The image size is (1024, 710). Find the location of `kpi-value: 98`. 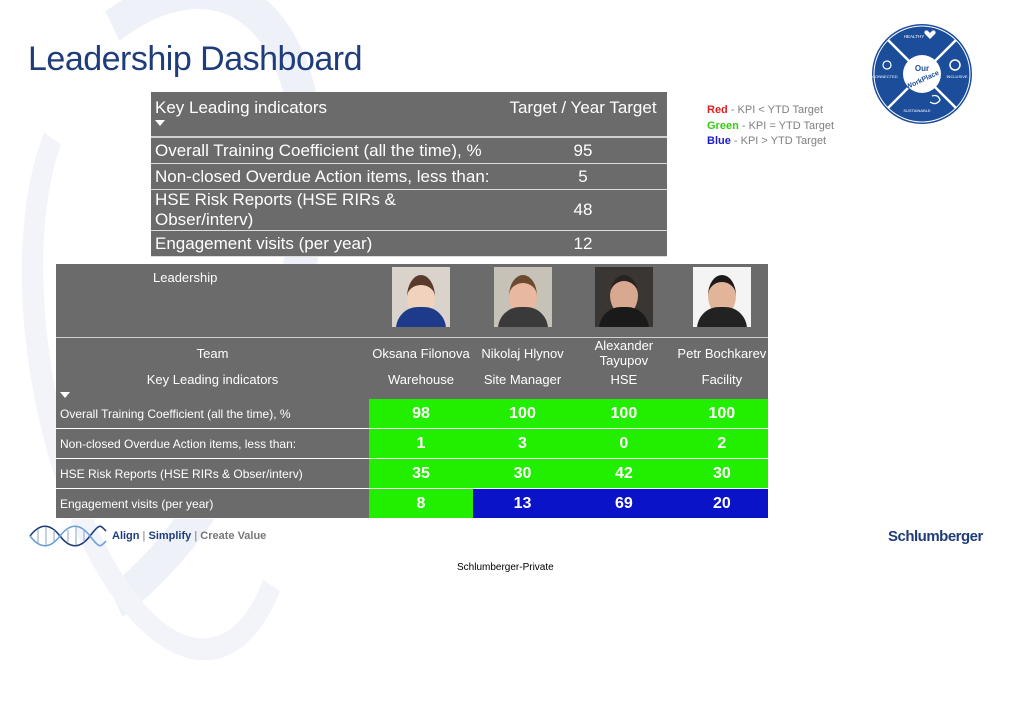

kpi-value: 98 is located at coordinates (421, 414).